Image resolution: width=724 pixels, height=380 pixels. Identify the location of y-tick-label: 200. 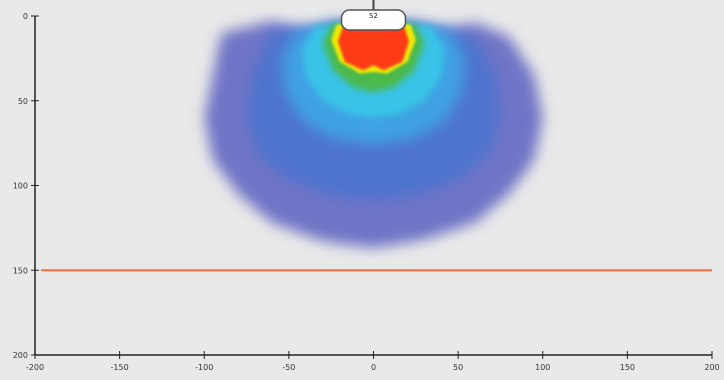
(20, 355).